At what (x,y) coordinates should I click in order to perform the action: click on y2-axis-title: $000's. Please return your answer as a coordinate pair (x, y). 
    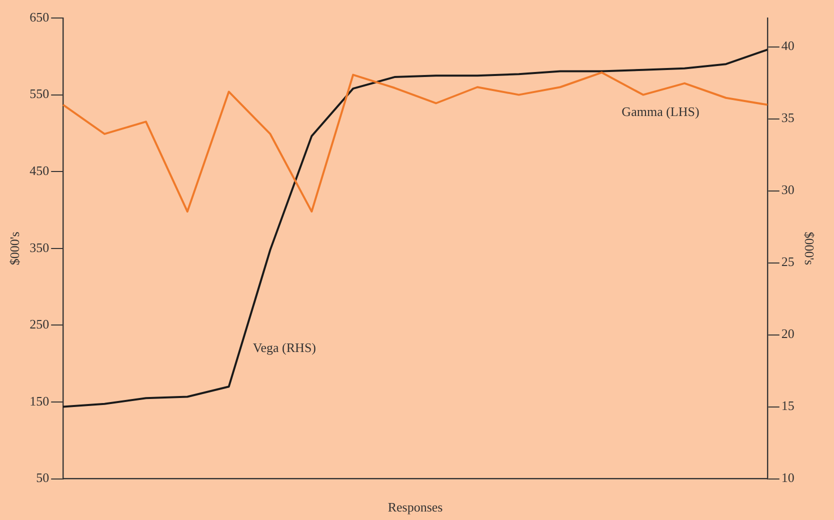
    Looking at the image, I should click on (809, 249).